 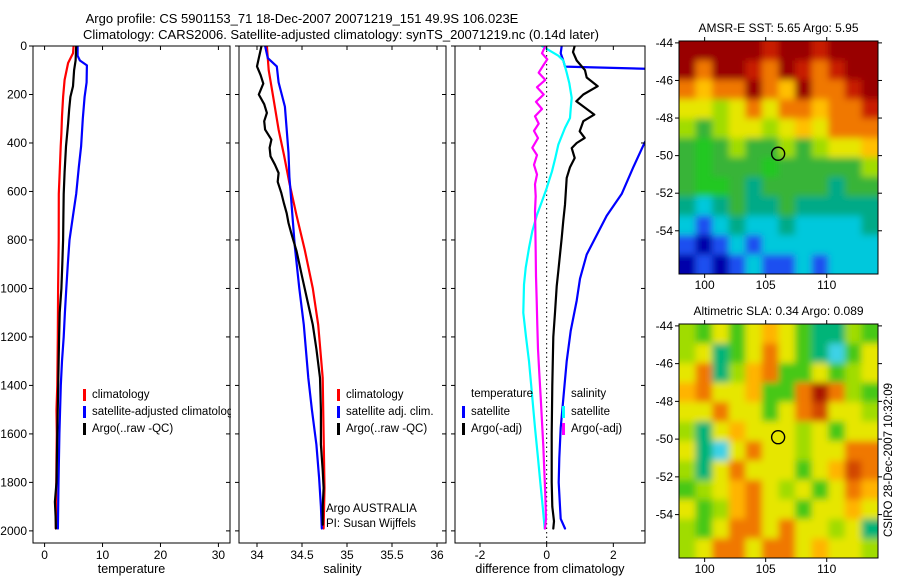 What do you see at coordinates (302, 555) in the screenshot?
I see `x-tick-label: 34.5` at bounding box center [302, 555].